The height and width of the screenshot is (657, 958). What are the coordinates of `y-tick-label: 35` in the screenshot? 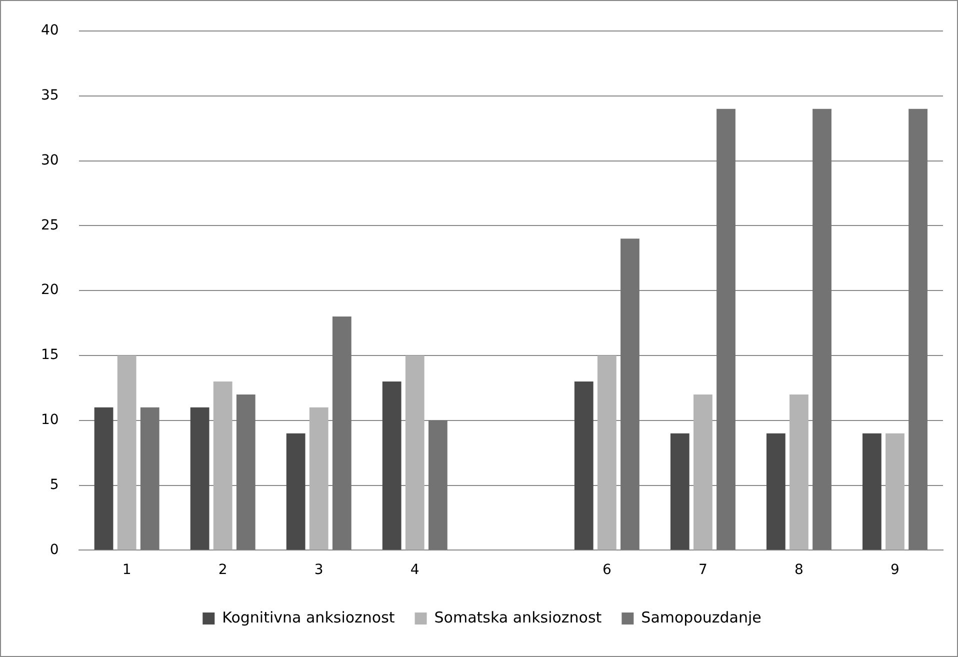 It's located at (49, 96).